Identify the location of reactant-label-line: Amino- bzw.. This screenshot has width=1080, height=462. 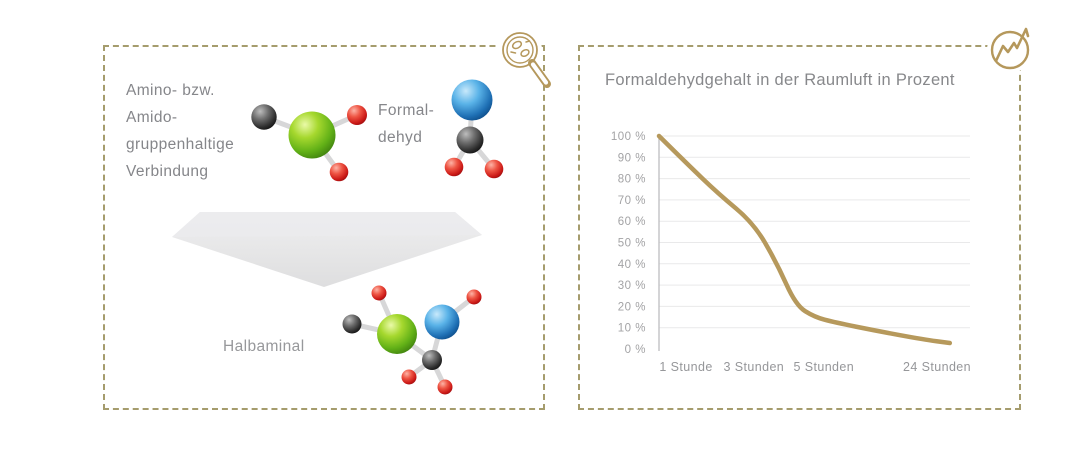
(170, 90).